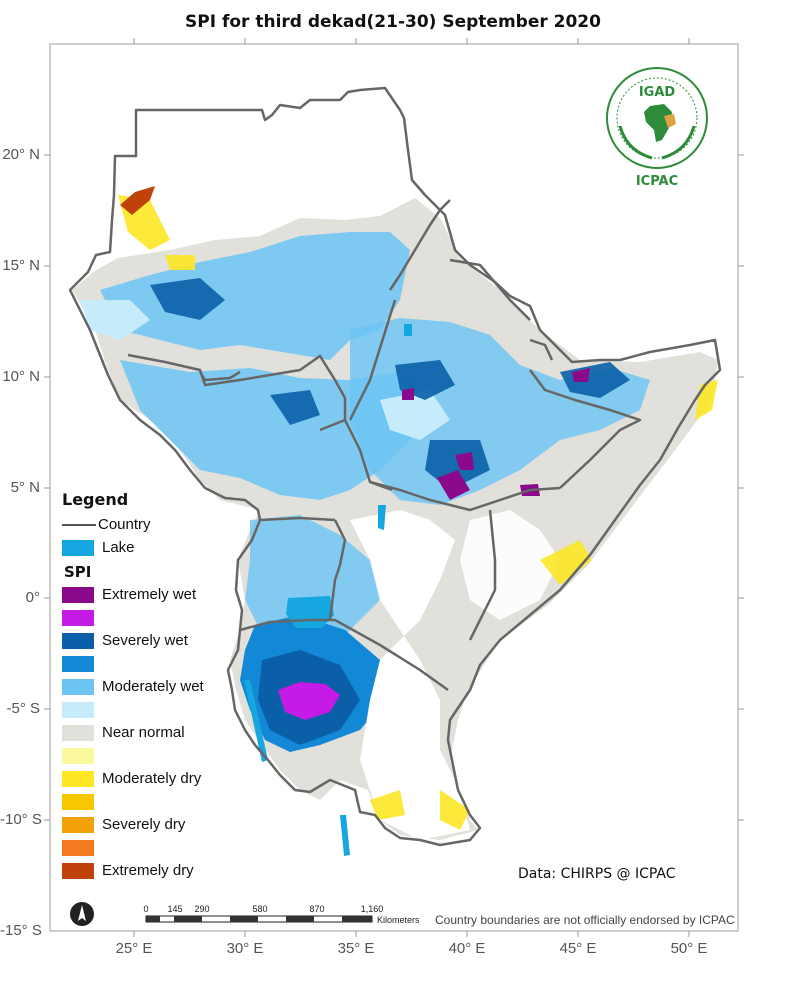 Image resolution: width=786 pixels, height=981 pixels. Describe the element at coordinates (510, 565) in the screenshot. I see `white-area-kenya` at that location.